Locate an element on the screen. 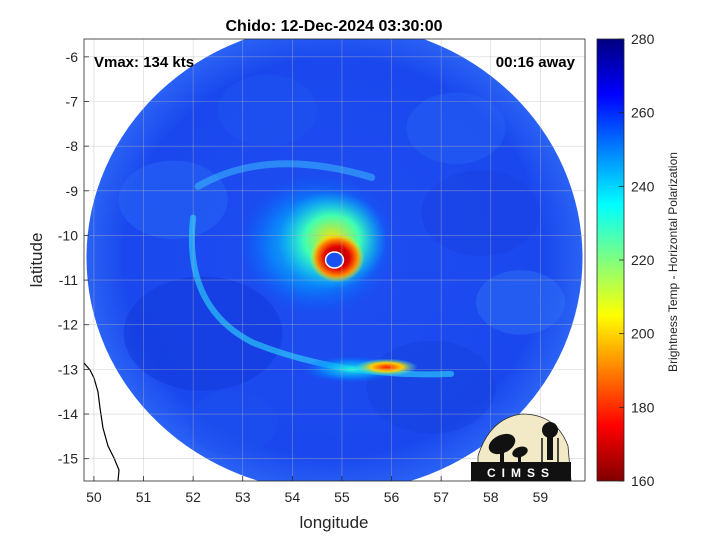 The height and width of the screenshot is (540, 720). colorbar-tick-label: 160 is located at coordinates (643, 481).